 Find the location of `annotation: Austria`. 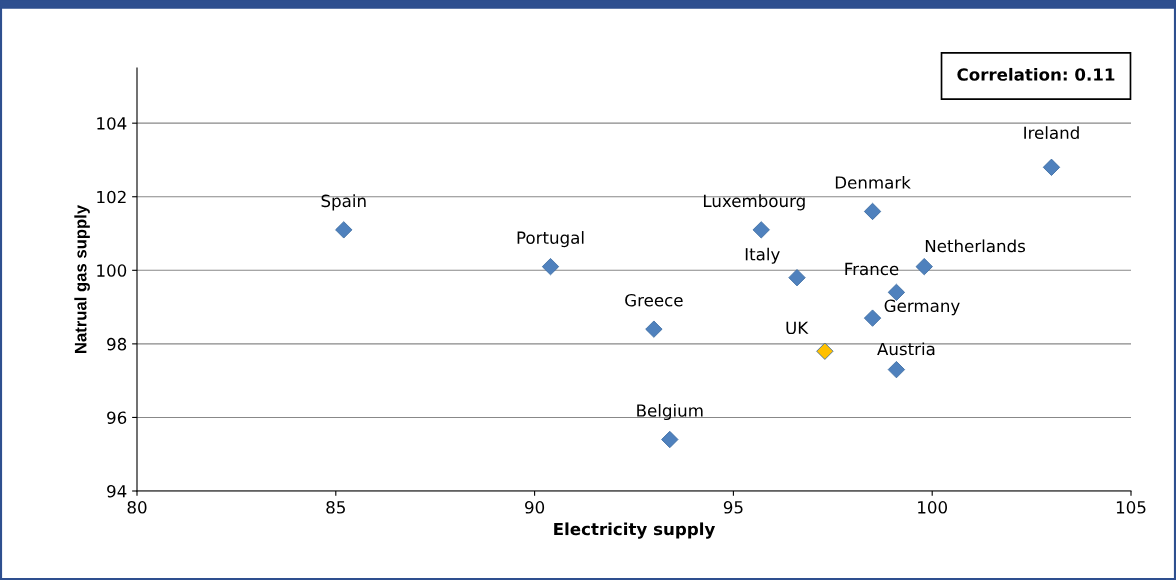

annotation: Austria is located at coordinates (906, 349).